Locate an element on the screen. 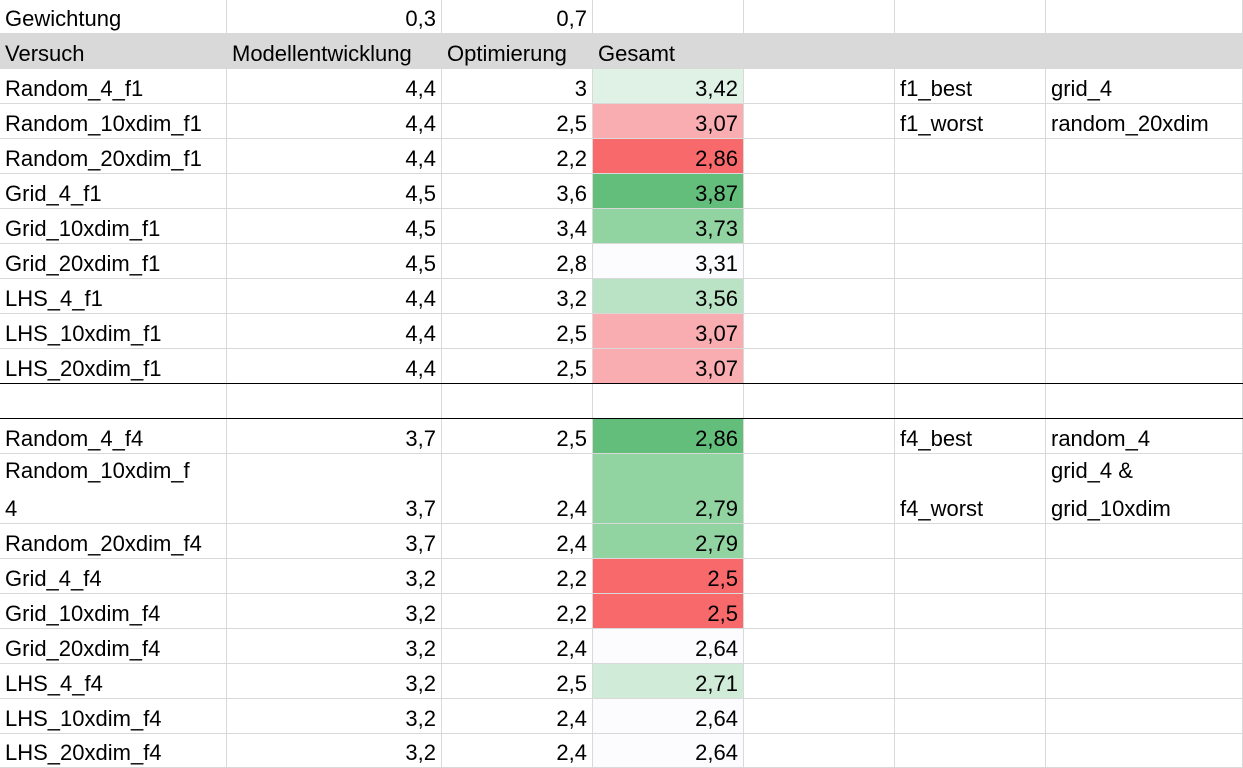  f4-best-label-cell: f4_best is located at coordinates (970, 436).